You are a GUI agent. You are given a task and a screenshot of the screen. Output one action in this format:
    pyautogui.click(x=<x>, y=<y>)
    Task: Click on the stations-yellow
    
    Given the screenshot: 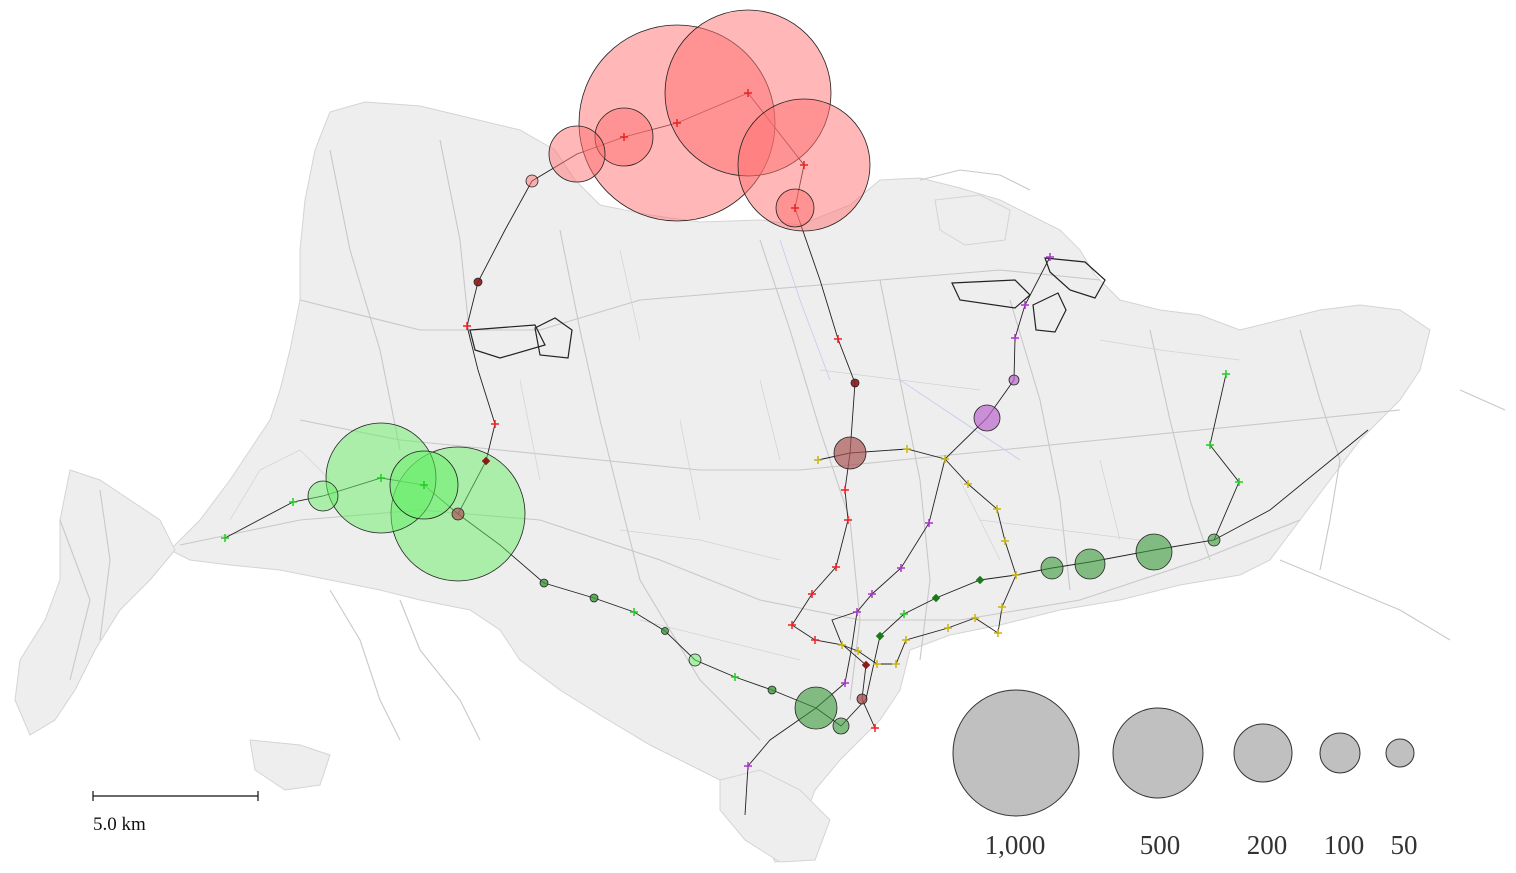 What is the action you would take?
    pyautogui.click(x=917, y=556)
    